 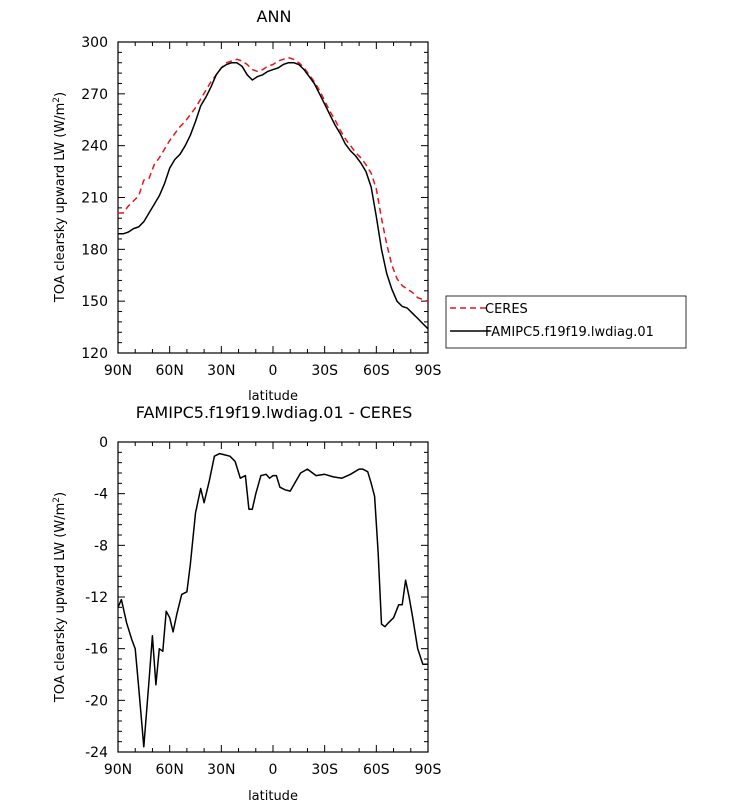 I want to click on top-y-axis-label: TOA clearsky upward LW (W/m2), so click(x=60, y=197).